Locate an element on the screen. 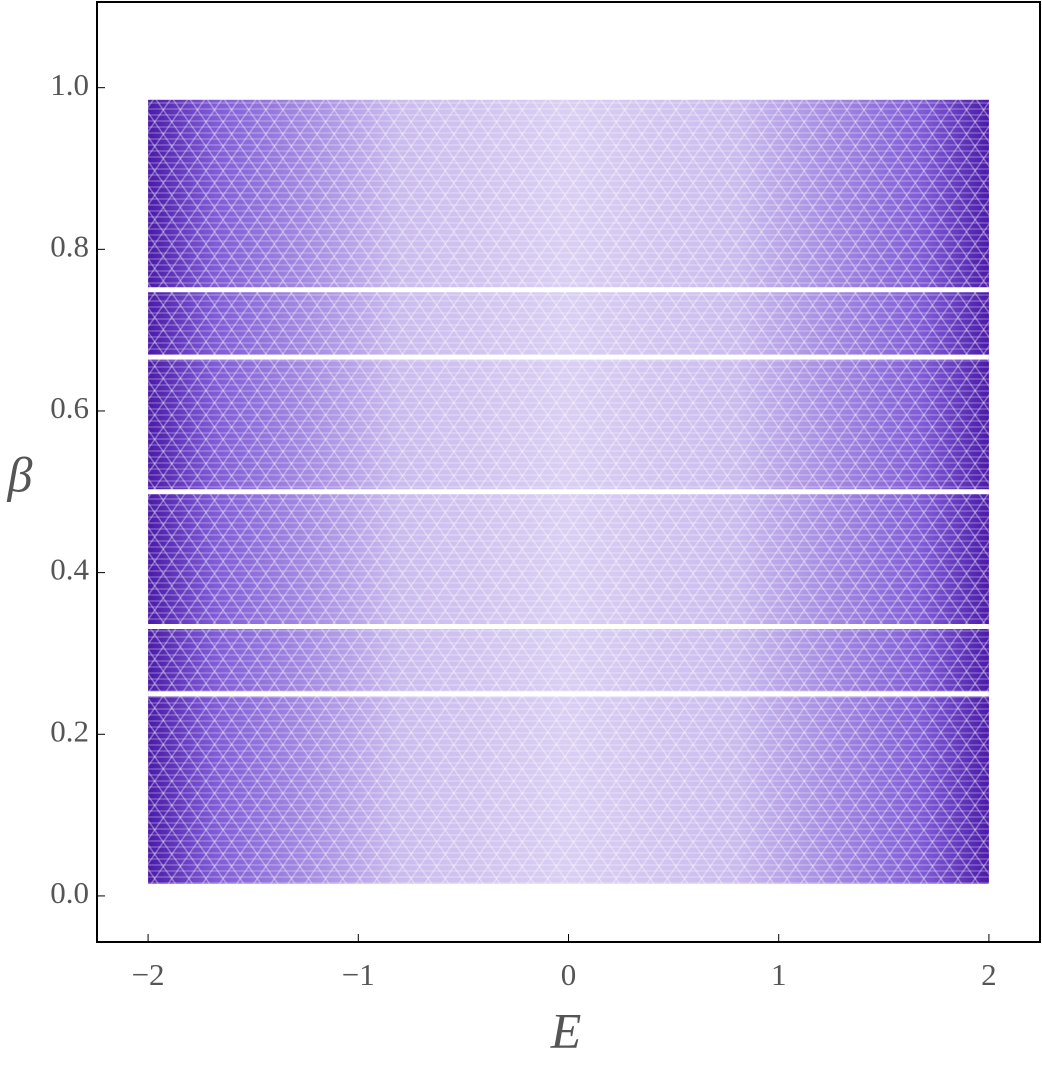  x-tick-label: −1 is located at coordinates (358, 974).